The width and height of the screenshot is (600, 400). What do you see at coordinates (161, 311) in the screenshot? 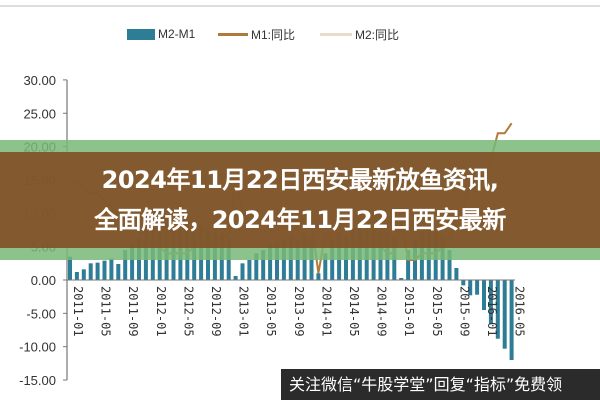
I see `x-tick-label: 2012-01` at bounding box center [161, 311].